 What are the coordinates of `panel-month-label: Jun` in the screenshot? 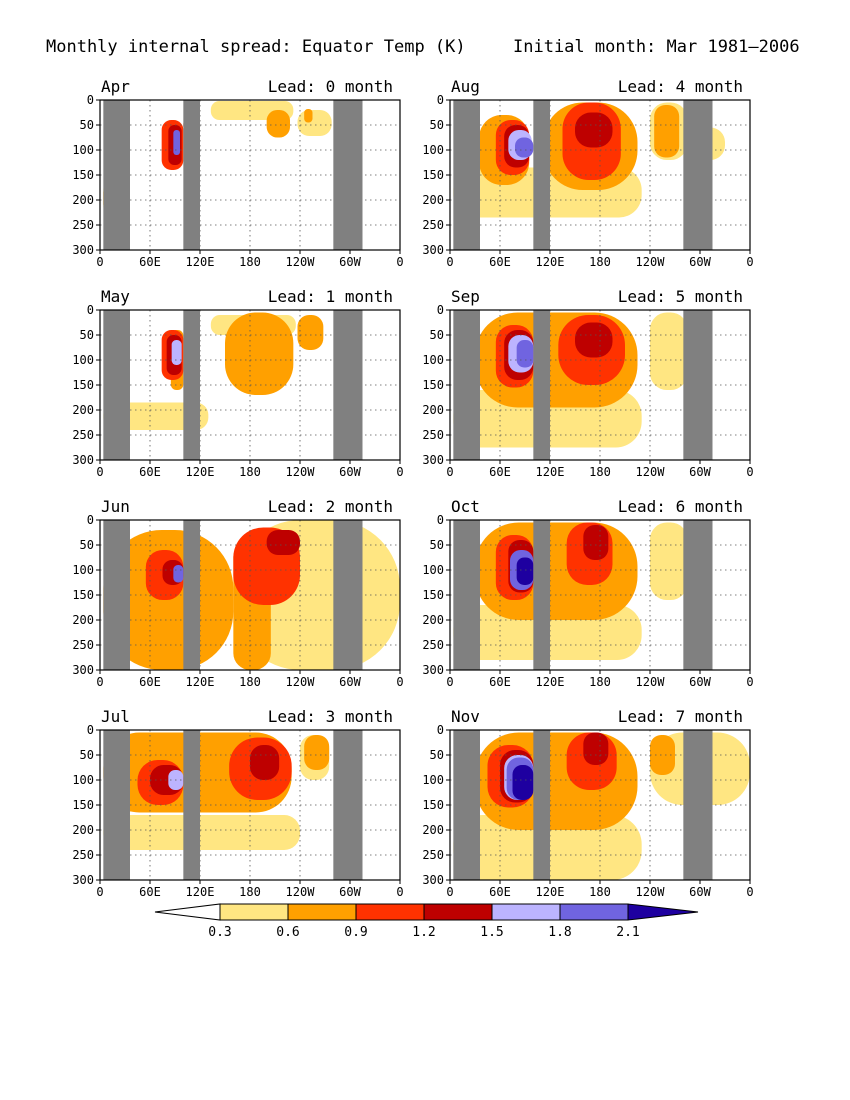 It's located at (115, 506).